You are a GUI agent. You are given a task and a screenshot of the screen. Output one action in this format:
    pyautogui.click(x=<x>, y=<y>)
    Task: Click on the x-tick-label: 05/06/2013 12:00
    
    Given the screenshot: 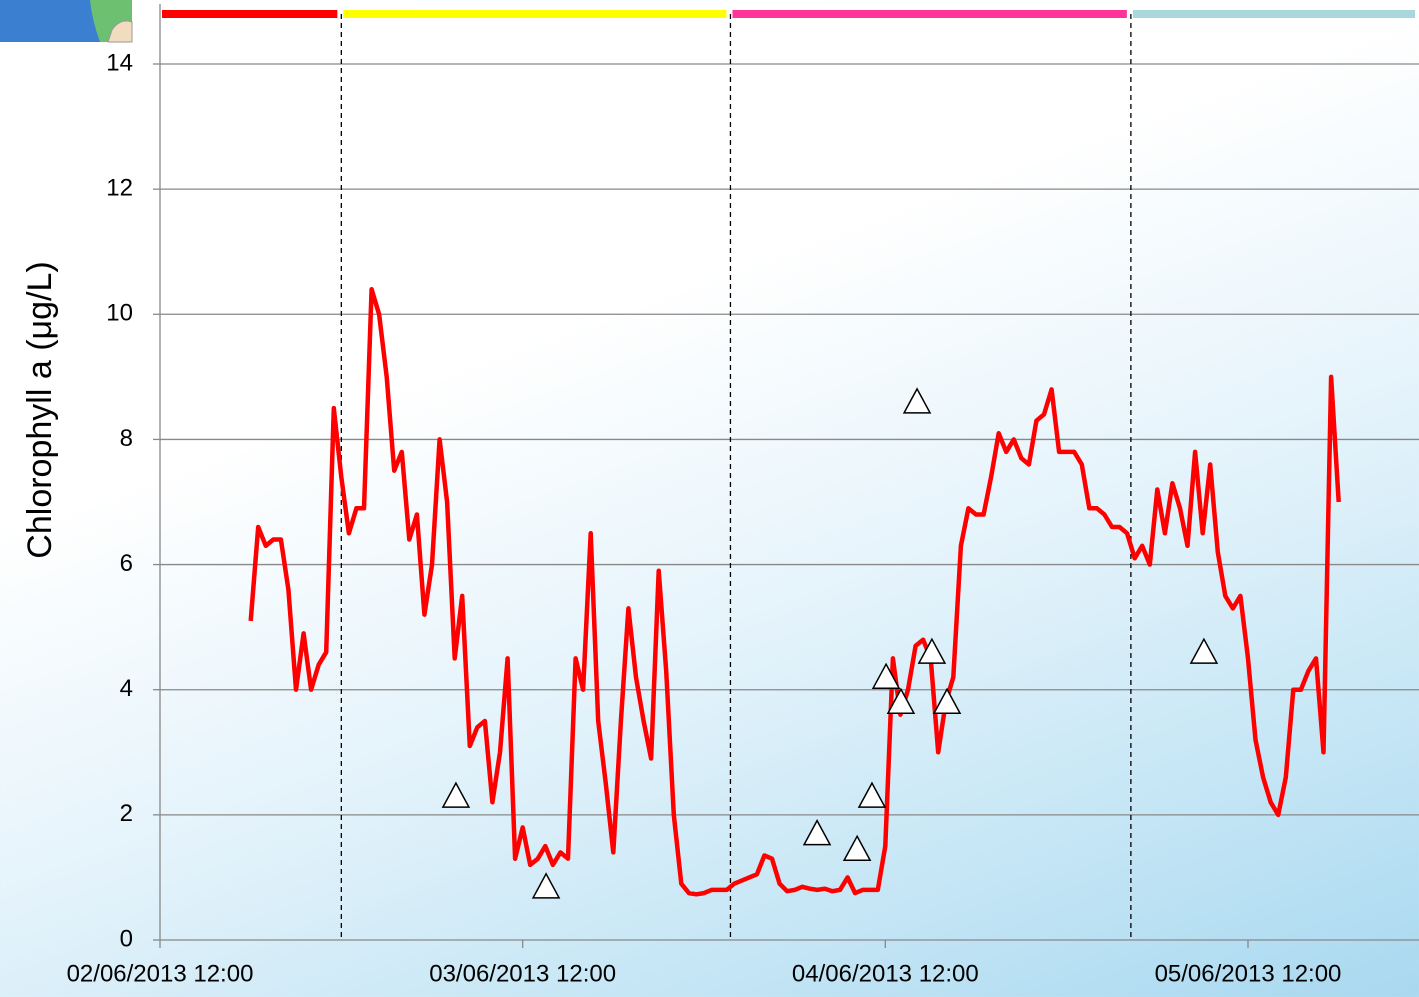 What is the action you would take?
    pyautogui.click(x=1248, y=973)
    